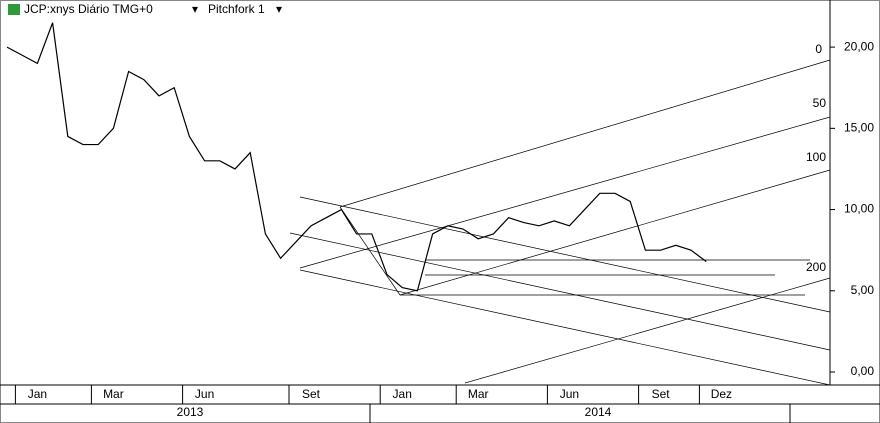 The width and height of the screenshot is (880, 423). What do you see at coordinates (820, 103) in the screenshot?
I see `annotation: 50` at bounding box center [820, 103].